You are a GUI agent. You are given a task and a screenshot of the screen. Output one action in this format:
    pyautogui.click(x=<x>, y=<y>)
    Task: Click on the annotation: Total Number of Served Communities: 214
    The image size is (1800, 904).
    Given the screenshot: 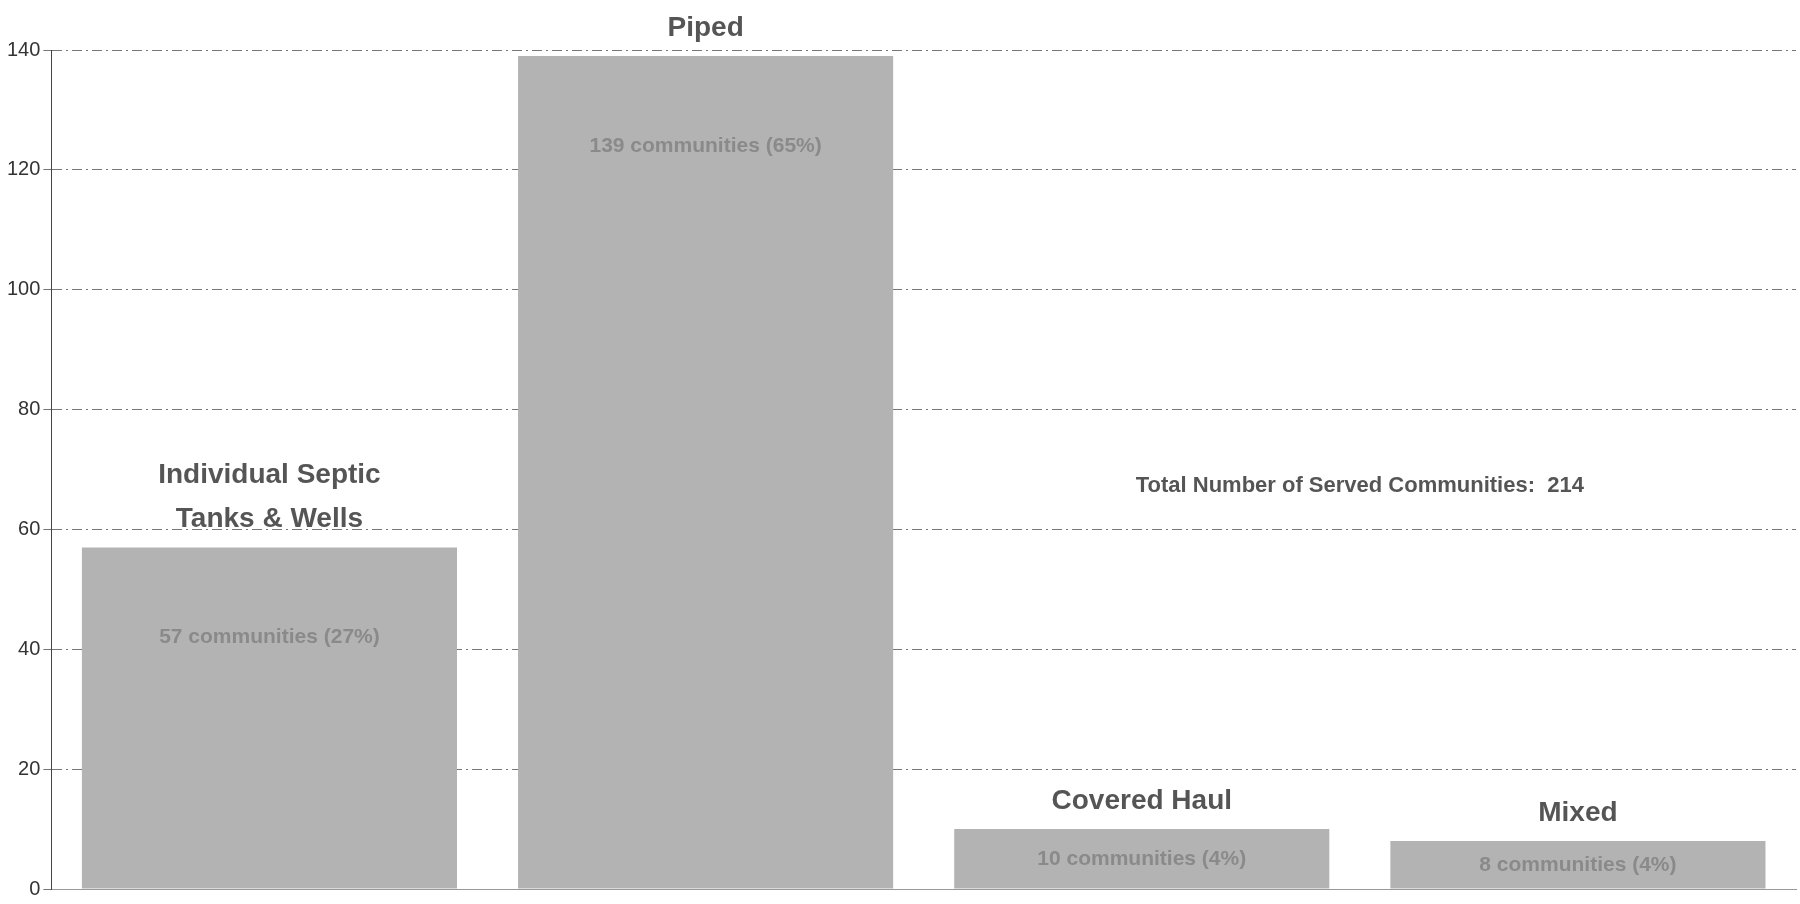 What is the action you would take?
    pyautogui.click(x=1360, y=485)
    